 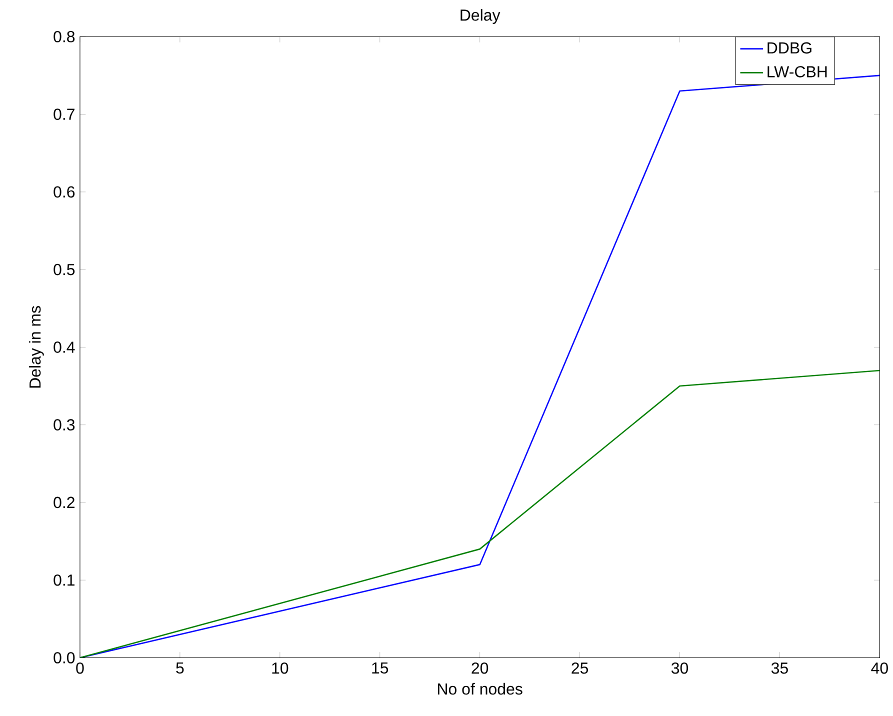 I want to click on x-tick-label: 20, so click(x=480, y=668).